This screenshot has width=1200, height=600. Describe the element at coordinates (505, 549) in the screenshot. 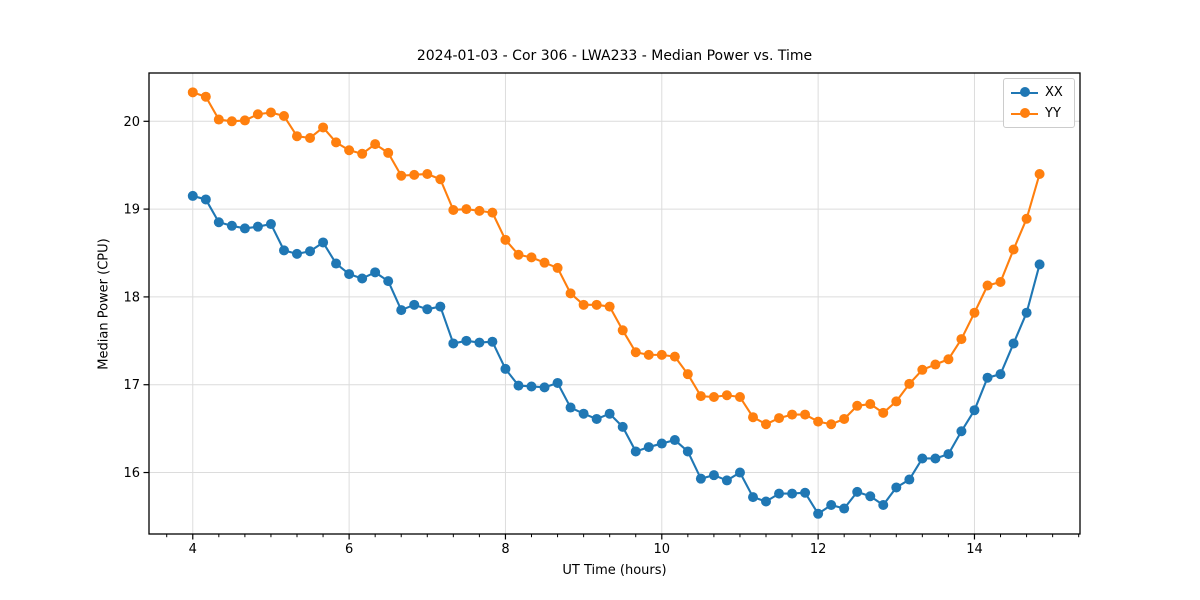

I see `x-tick-label: 8` at that location.